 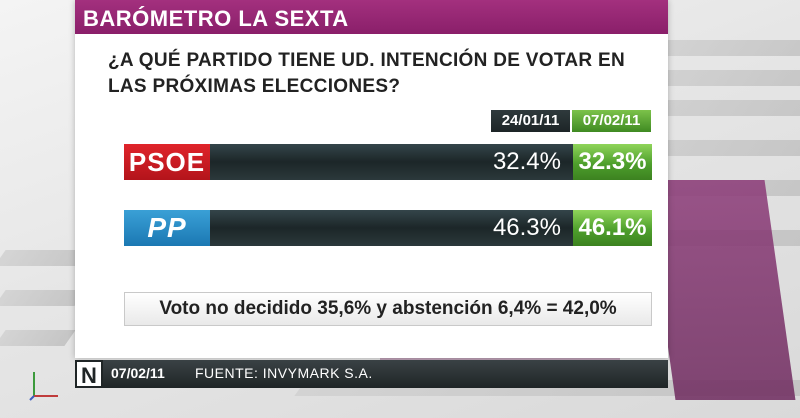 What do you see at coordinates (138, 373) in the screenshot?
I see `footer-date: 07/02/11` at bounding box center [138, 373].